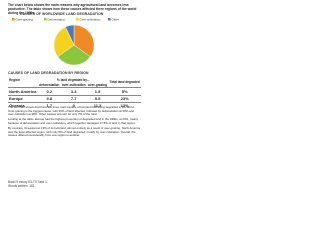 Image resolution: width=320 pixels, height=240 pixels. What do you see at coordinates (25, 19) in the screenshot?
I see `legend-label: Over-grazing` at bounding box center [25, 19].